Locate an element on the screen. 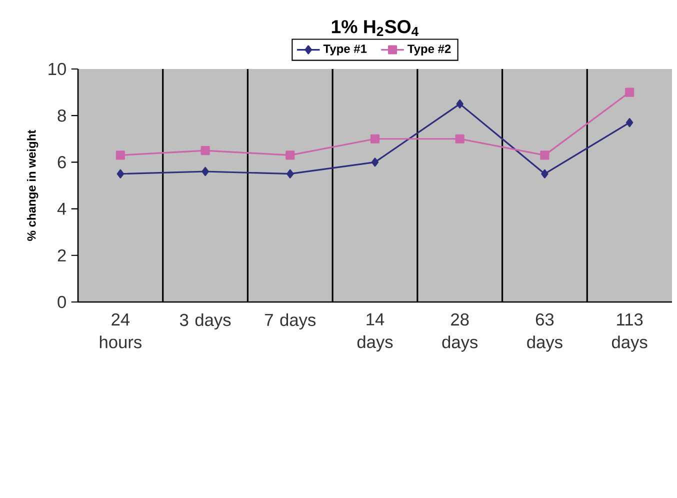  y-tick-label: 2 is located at coordinates (62, 255).